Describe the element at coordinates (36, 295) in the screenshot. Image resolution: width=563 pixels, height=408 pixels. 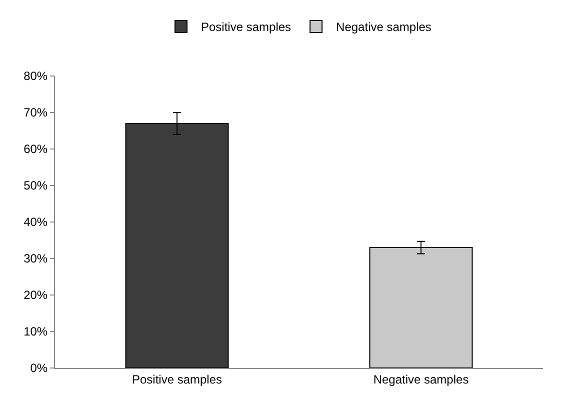
I see `y-tick-label: 20%` at that location.